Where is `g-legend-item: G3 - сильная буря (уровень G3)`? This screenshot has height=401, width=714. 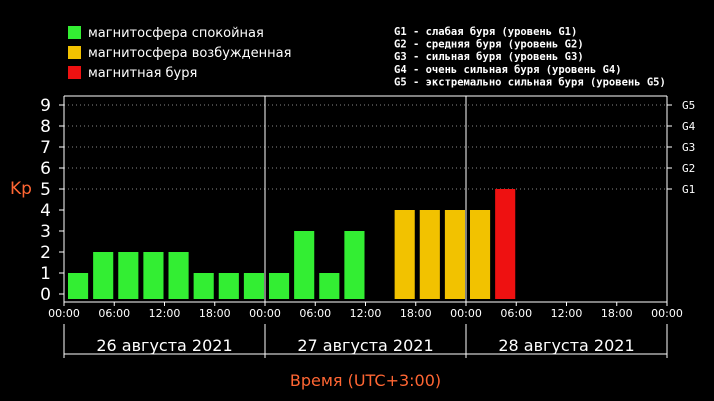
g-legend-item: G3 - сильная буря (уровень G3) is located at coordinates (489, 57).